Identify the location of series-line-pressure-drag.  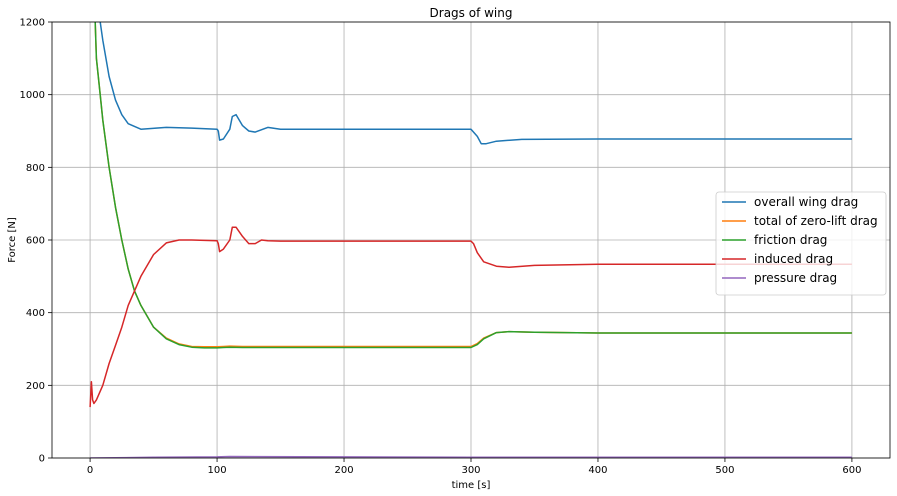
(471, 456).